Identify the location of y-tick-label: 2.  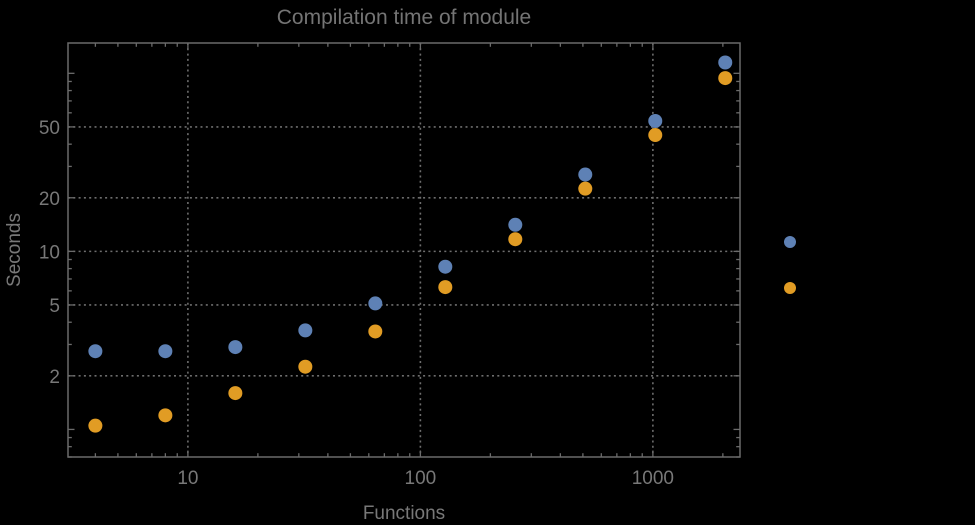
(54, 377).